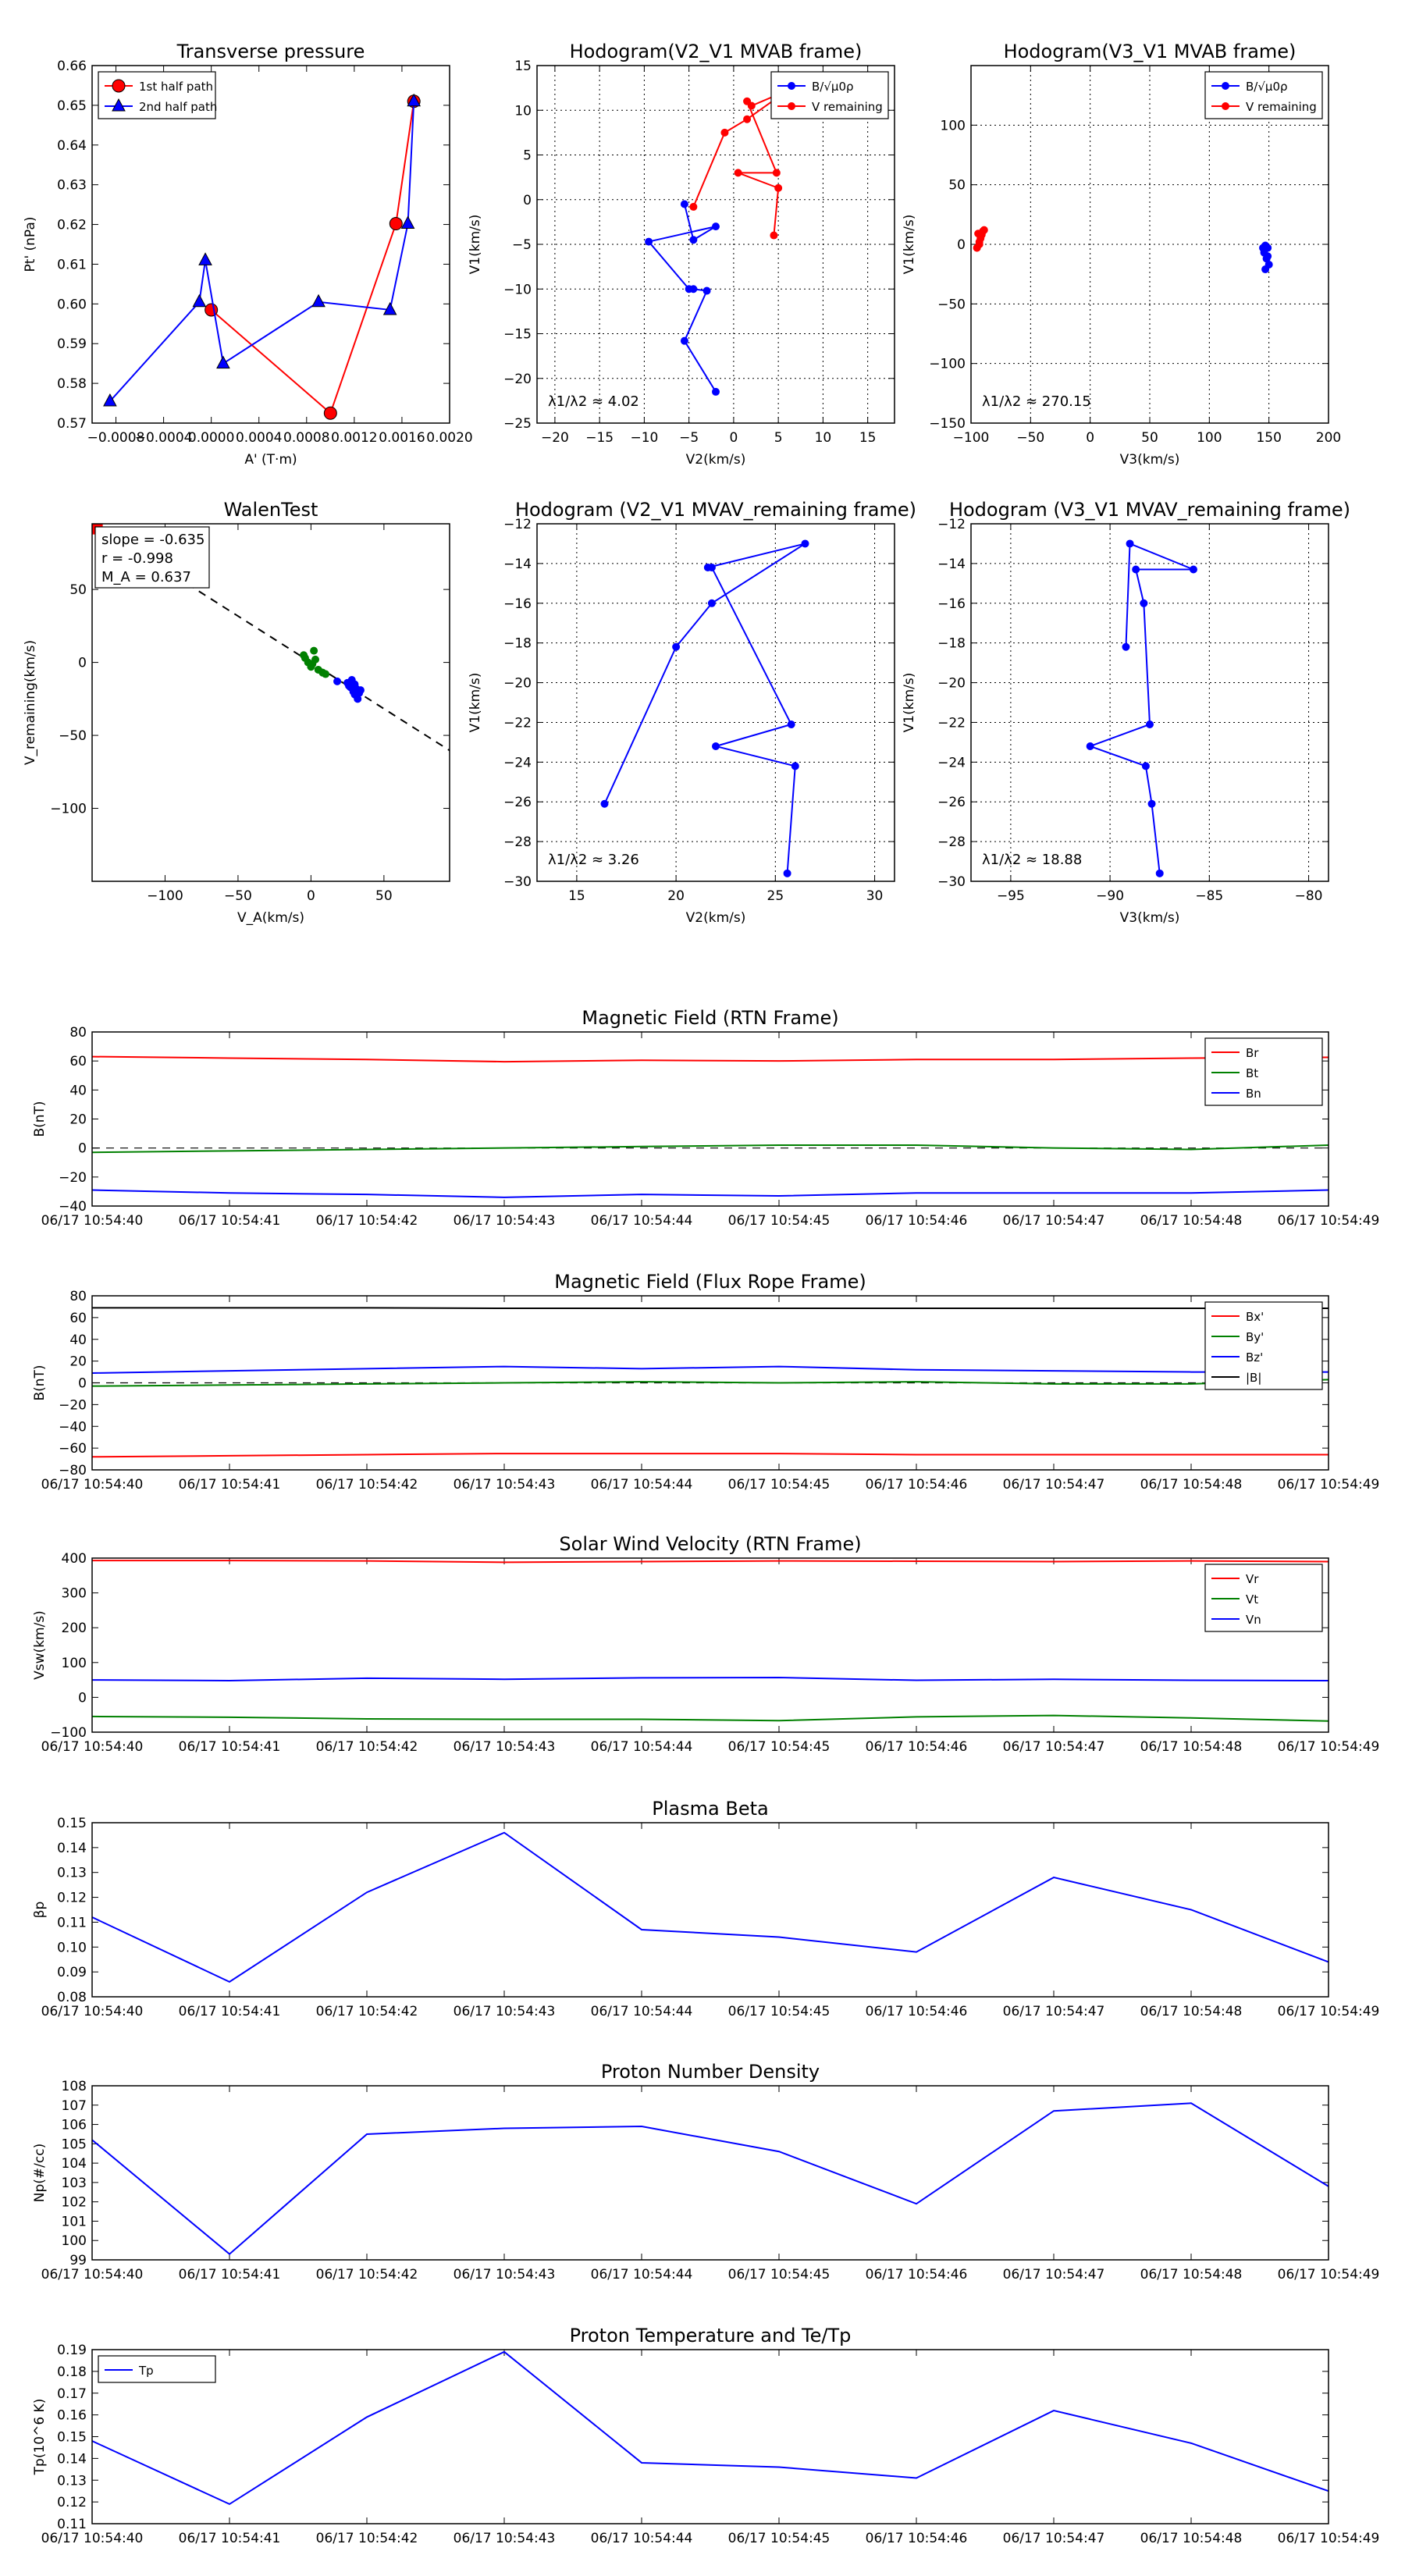 The height and width of the screenshot is (2576, 1405). What do you see at coordinates (74, 2203) in the screenshot?
I see `y-tick-label: 102` at bounding box center [74, 2203].